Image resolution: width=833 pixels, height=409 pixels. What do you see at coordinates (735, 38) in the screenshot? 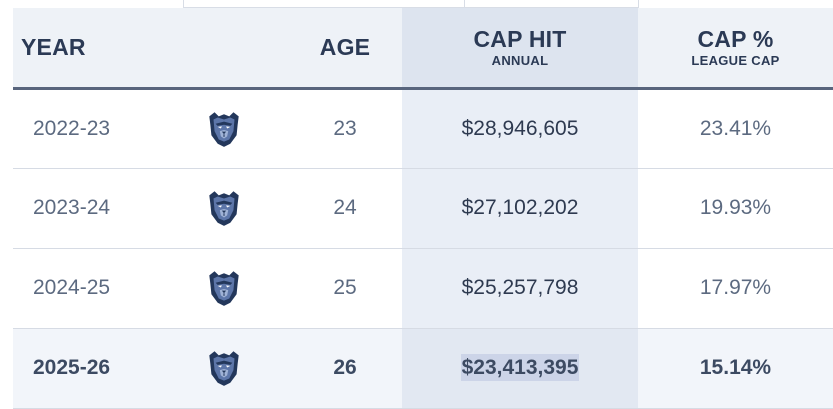
I see `header-cap-pct-label: CAP %` at bounding box center [735, 38].